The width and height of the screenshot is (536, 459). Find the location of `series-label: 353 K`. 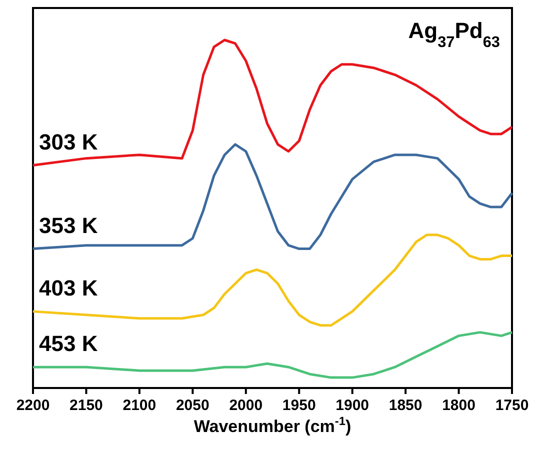

series-label: 353 K is located at coordinates (68, 225).